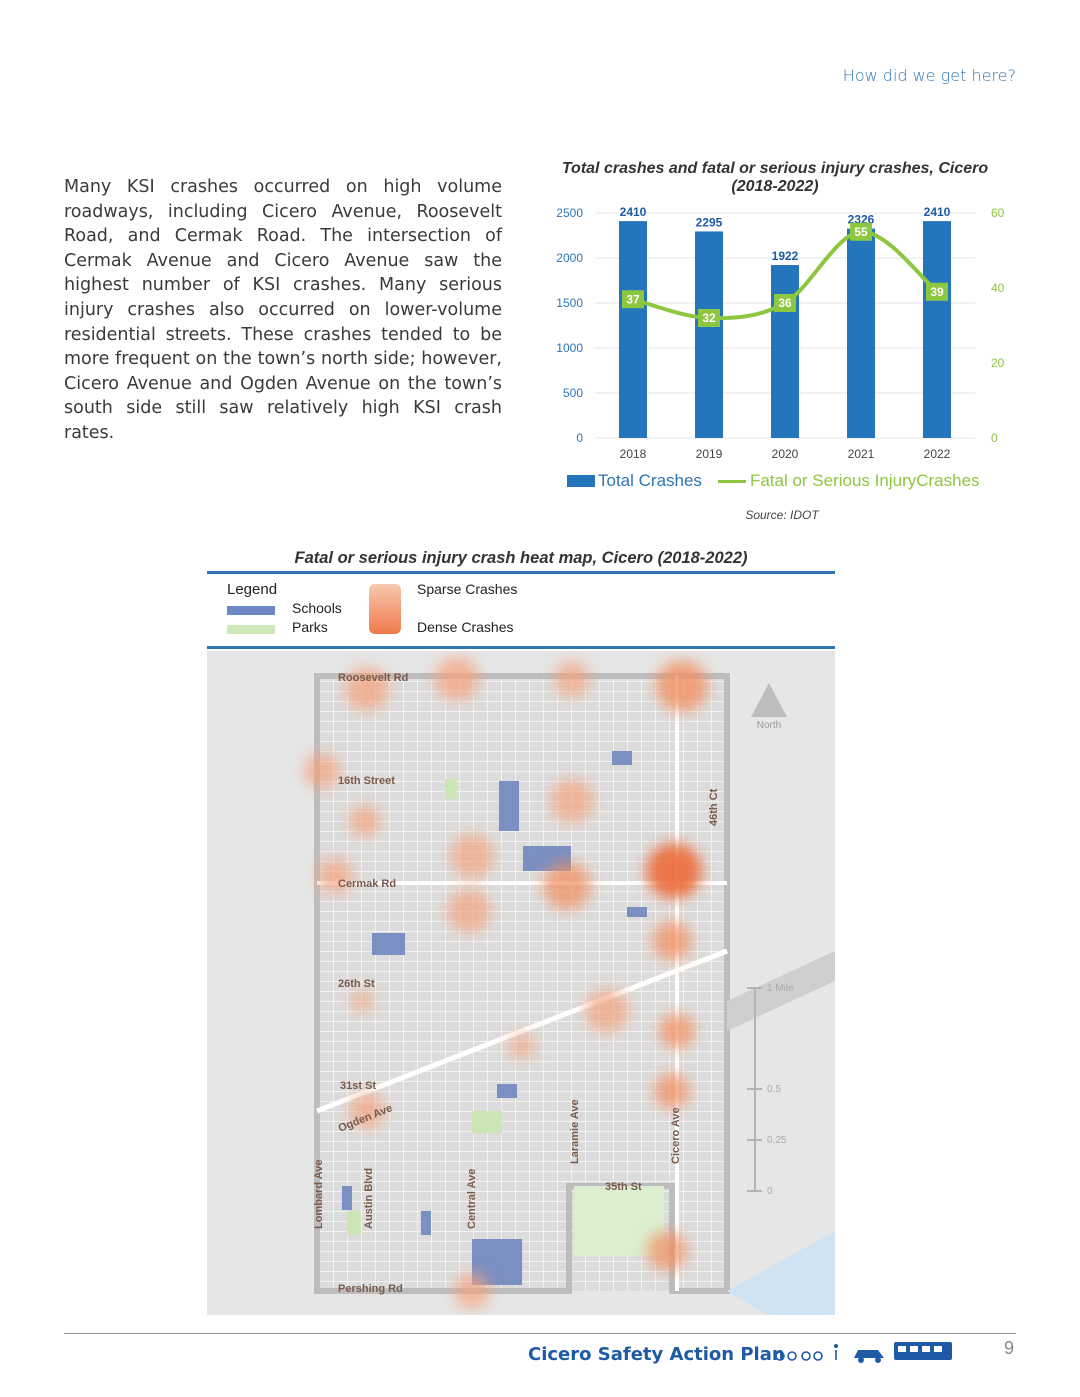 The height and width of the screenshot is (1397, 1080). What do you see at coordinates (367, 884) in the screenshot?
I see `label-cermak: Cermak Rd` at bounding box center [367, 884].